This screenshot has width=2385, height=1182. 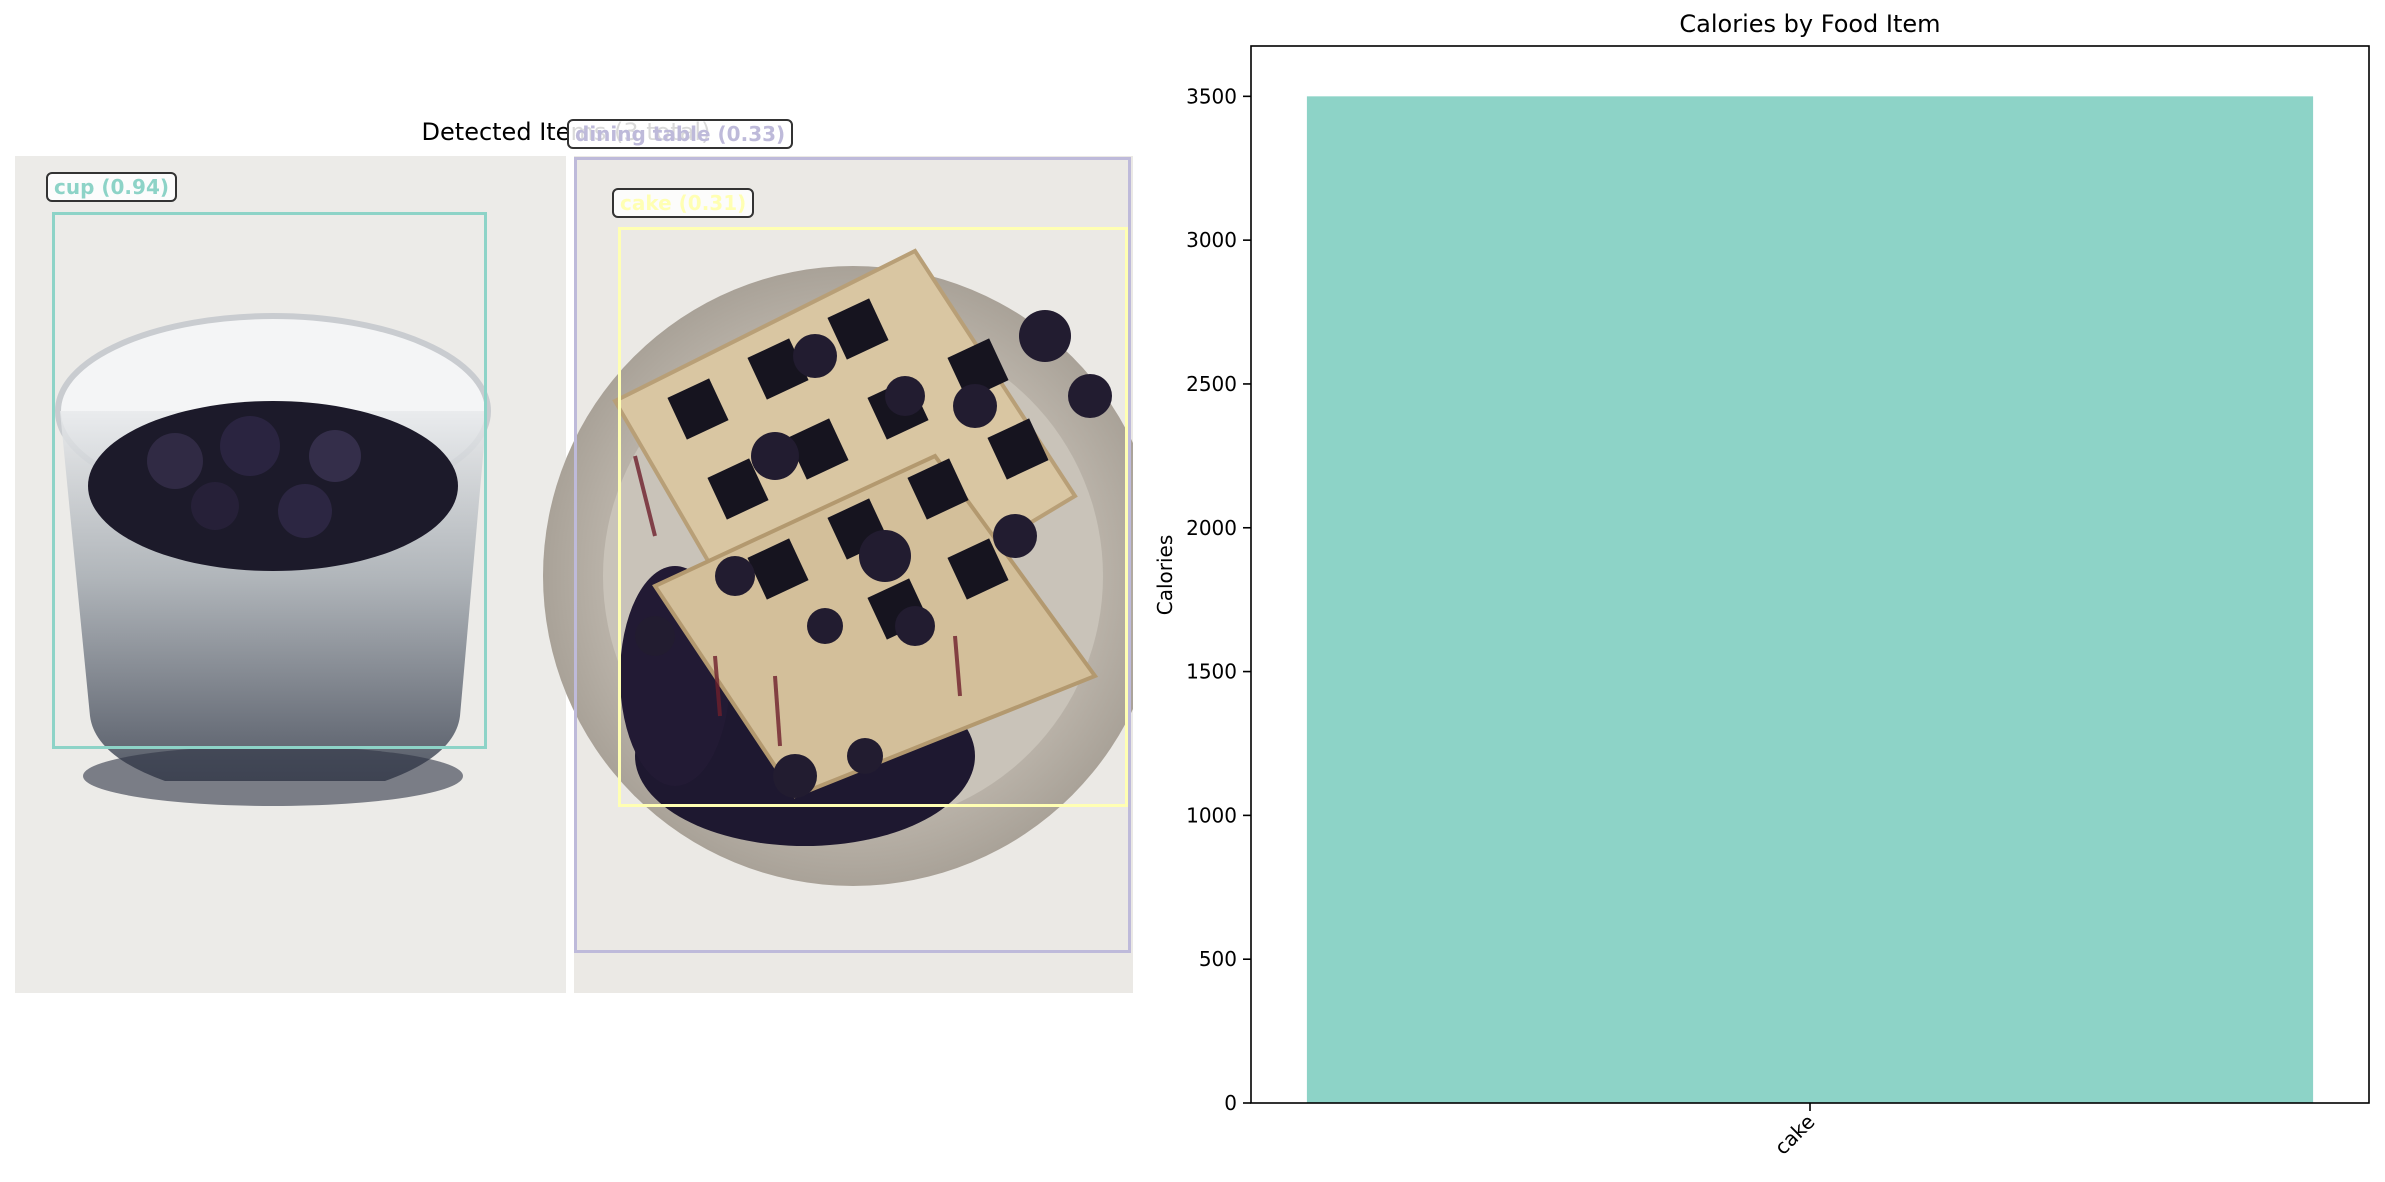 What do you see at coordinates (683, 203) in the screenshot?
I see `cake-detection-label: cake (0.31)` at bounding box center [683, 203].